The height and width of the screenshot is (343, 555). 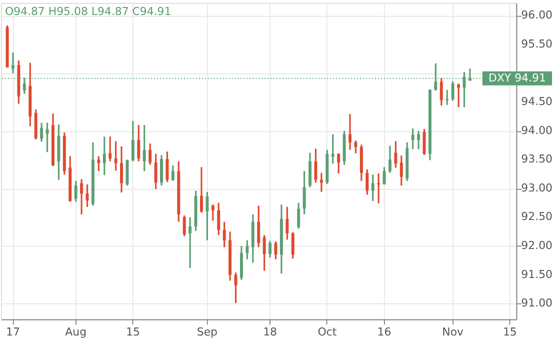 What do you see at coordinates (537, 303) in the screenshot?
I see `y-tick-label: 91.00` at bounding box center [537, 303].